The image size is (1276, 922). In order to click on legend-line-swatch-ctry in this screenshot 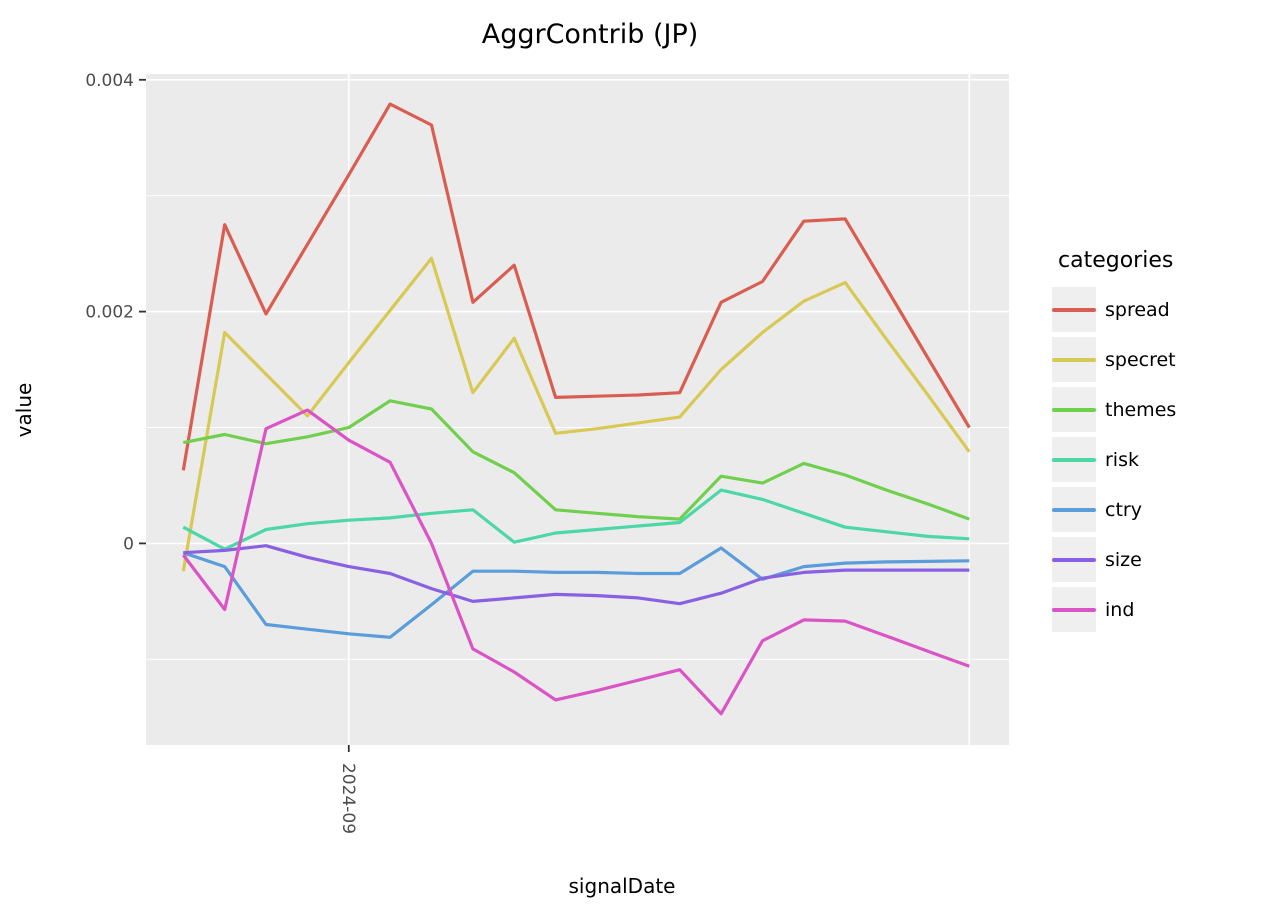, I will do `click(1074, 509)`.